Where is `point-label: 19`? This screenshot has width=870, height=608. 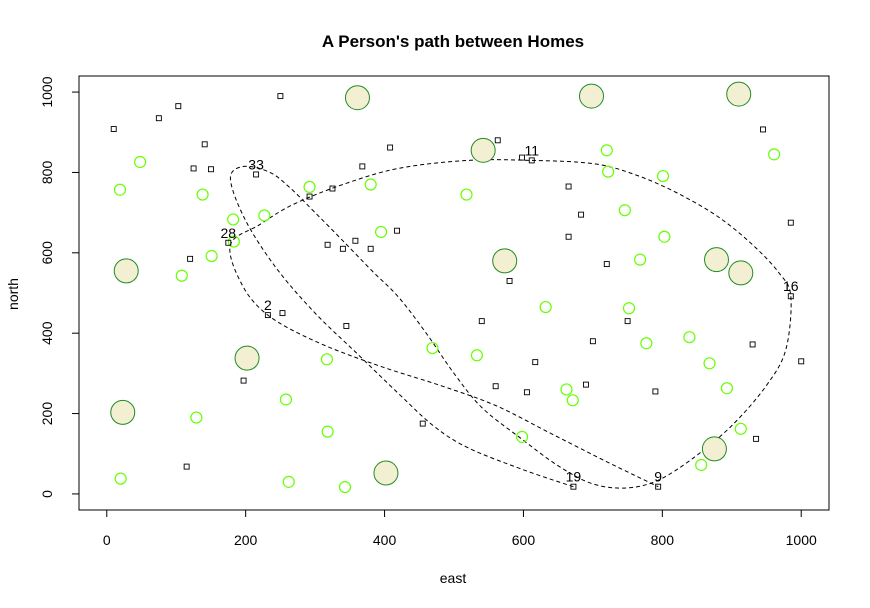
point-label: 19 is located at coordinates (574, 477).